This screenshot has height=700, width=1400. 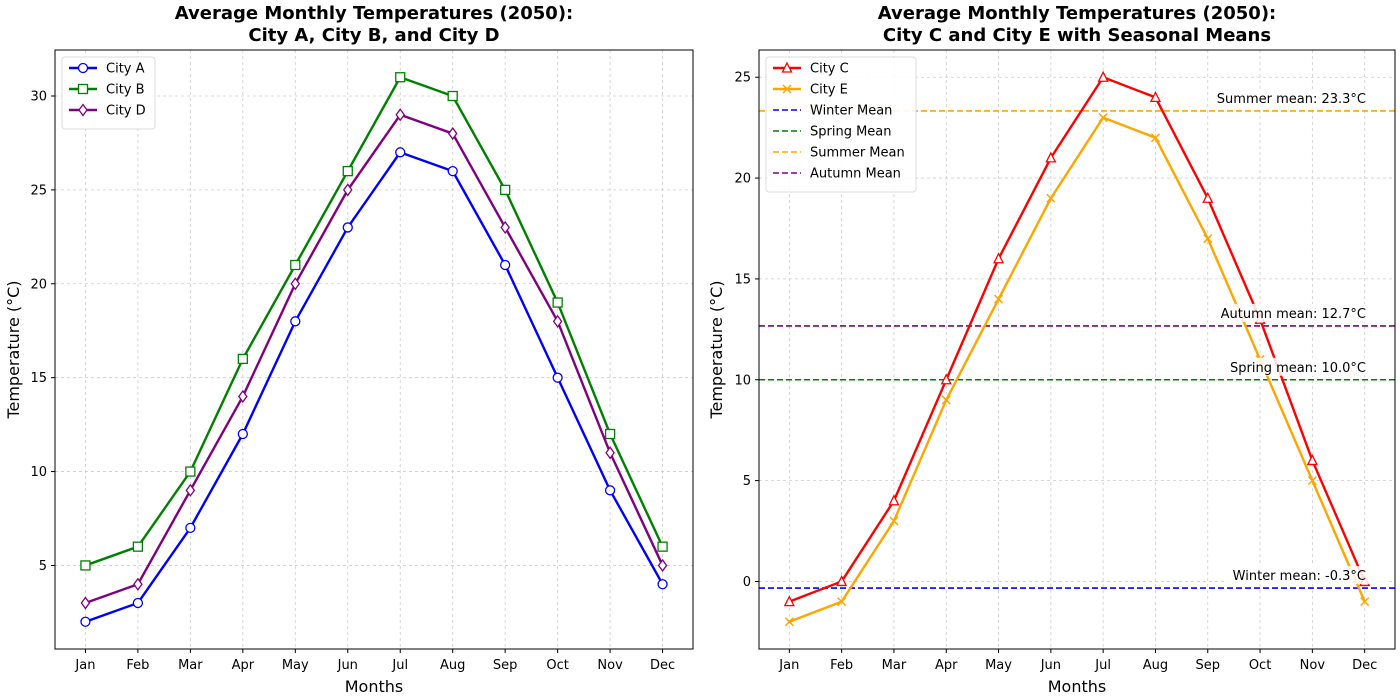 I want to click on chart-1-legend: City A City B City D, so click(x=108, y=93).